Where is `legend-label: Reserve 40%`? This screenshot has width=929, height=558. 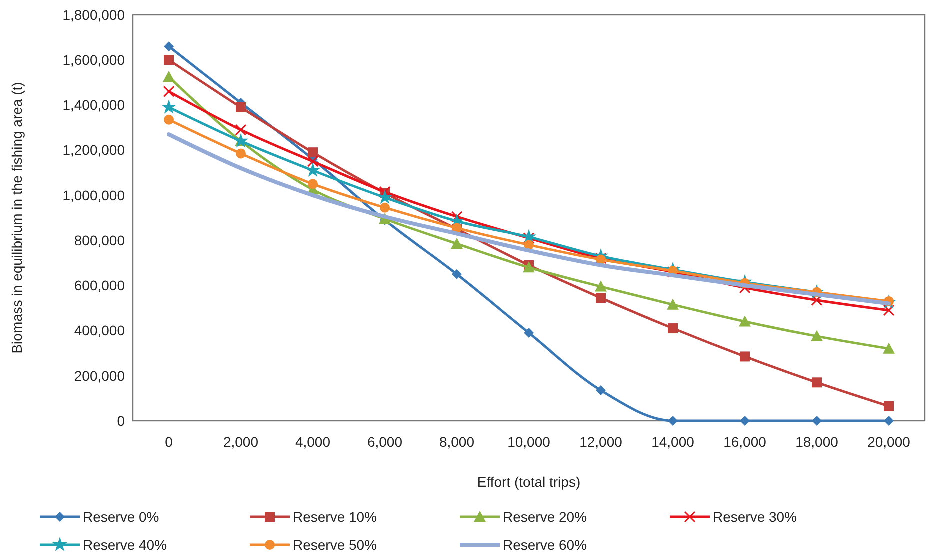
legend-label: Reserve 40% is located at coordinates (125, 544).